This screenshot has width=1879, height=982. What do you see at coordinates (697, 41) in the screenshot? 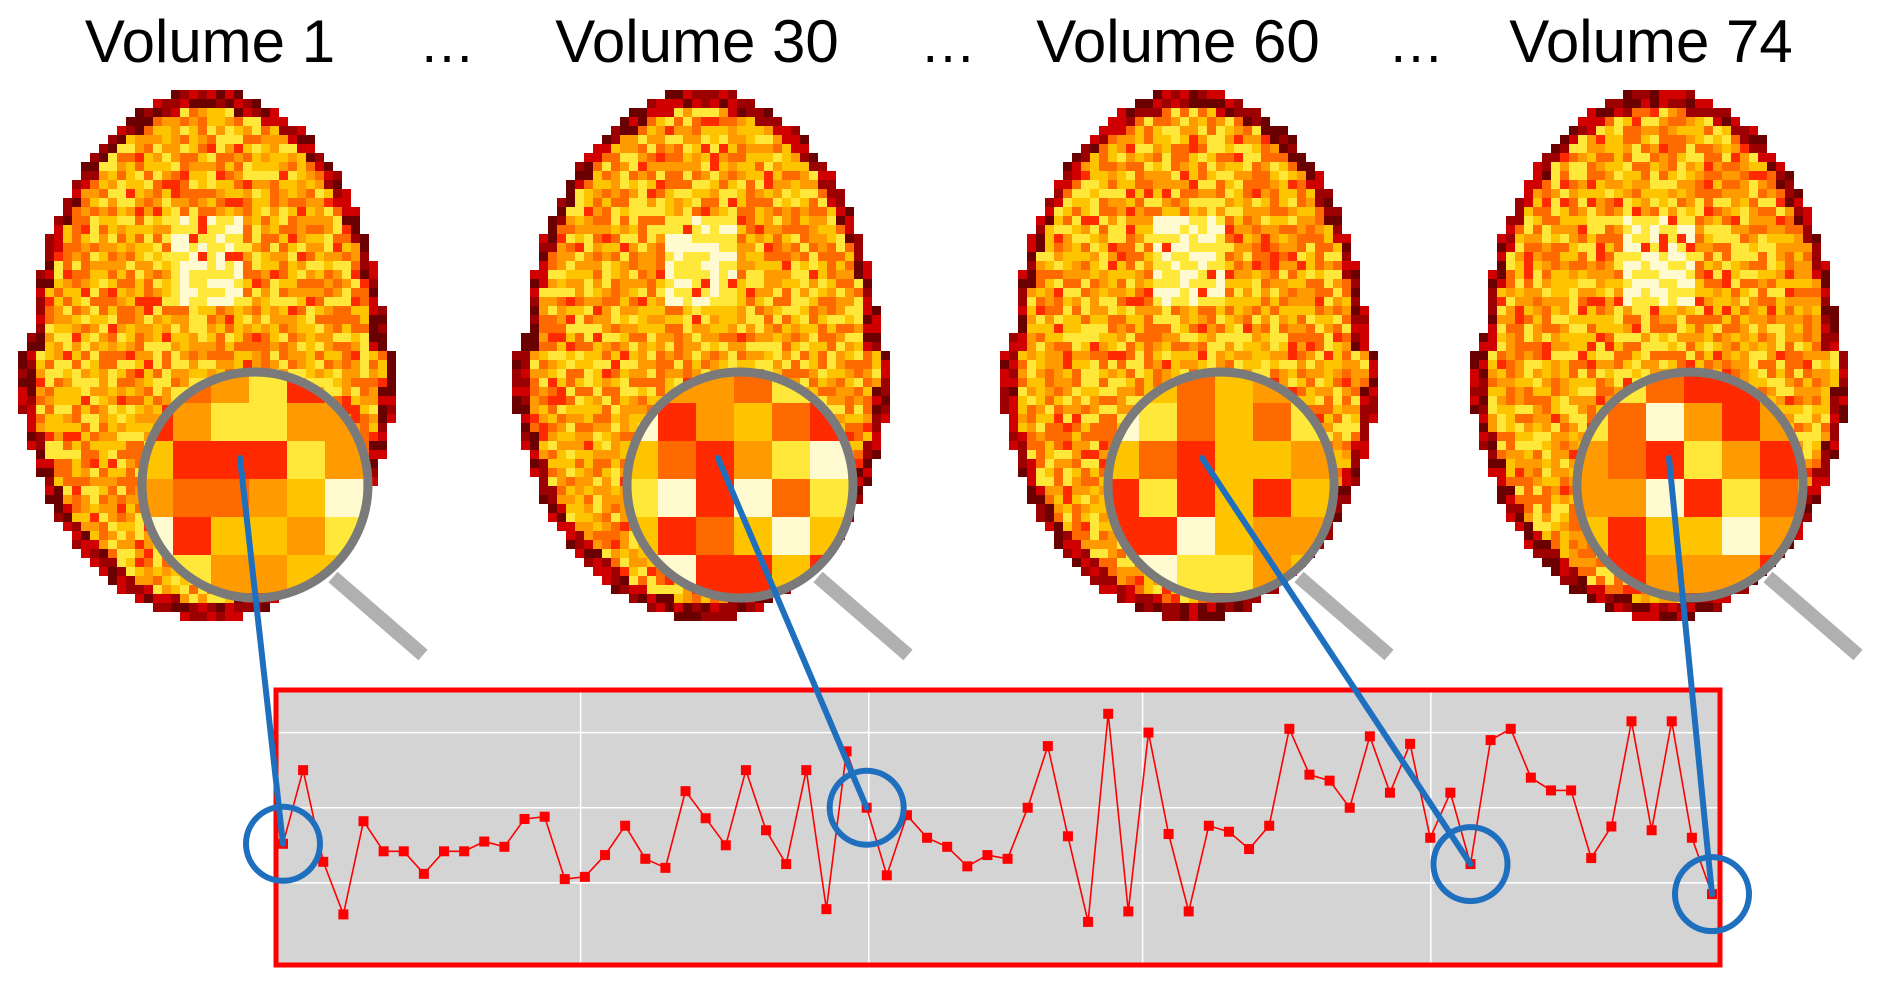
I see `volume-30-heading: Volume 30` at bounding box center [697, 41].